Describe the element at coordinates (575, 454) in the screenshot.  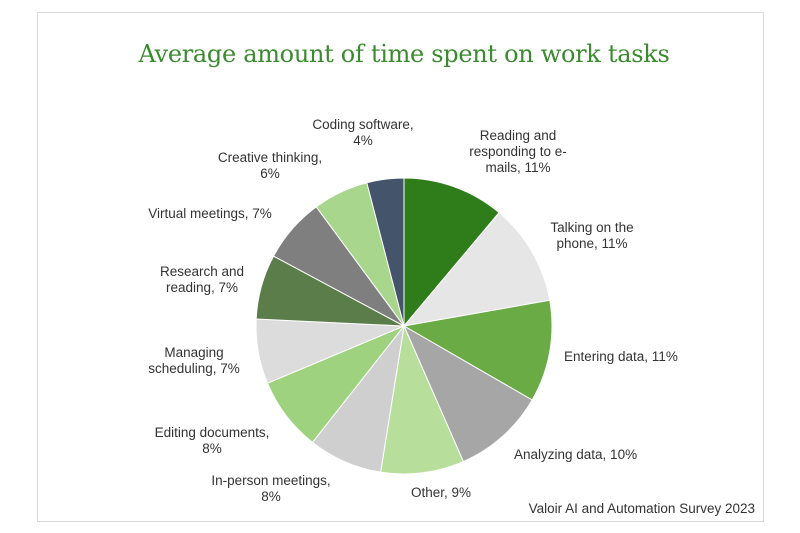
I see `slice-label-3: Analyzing data, 10%` at that location.